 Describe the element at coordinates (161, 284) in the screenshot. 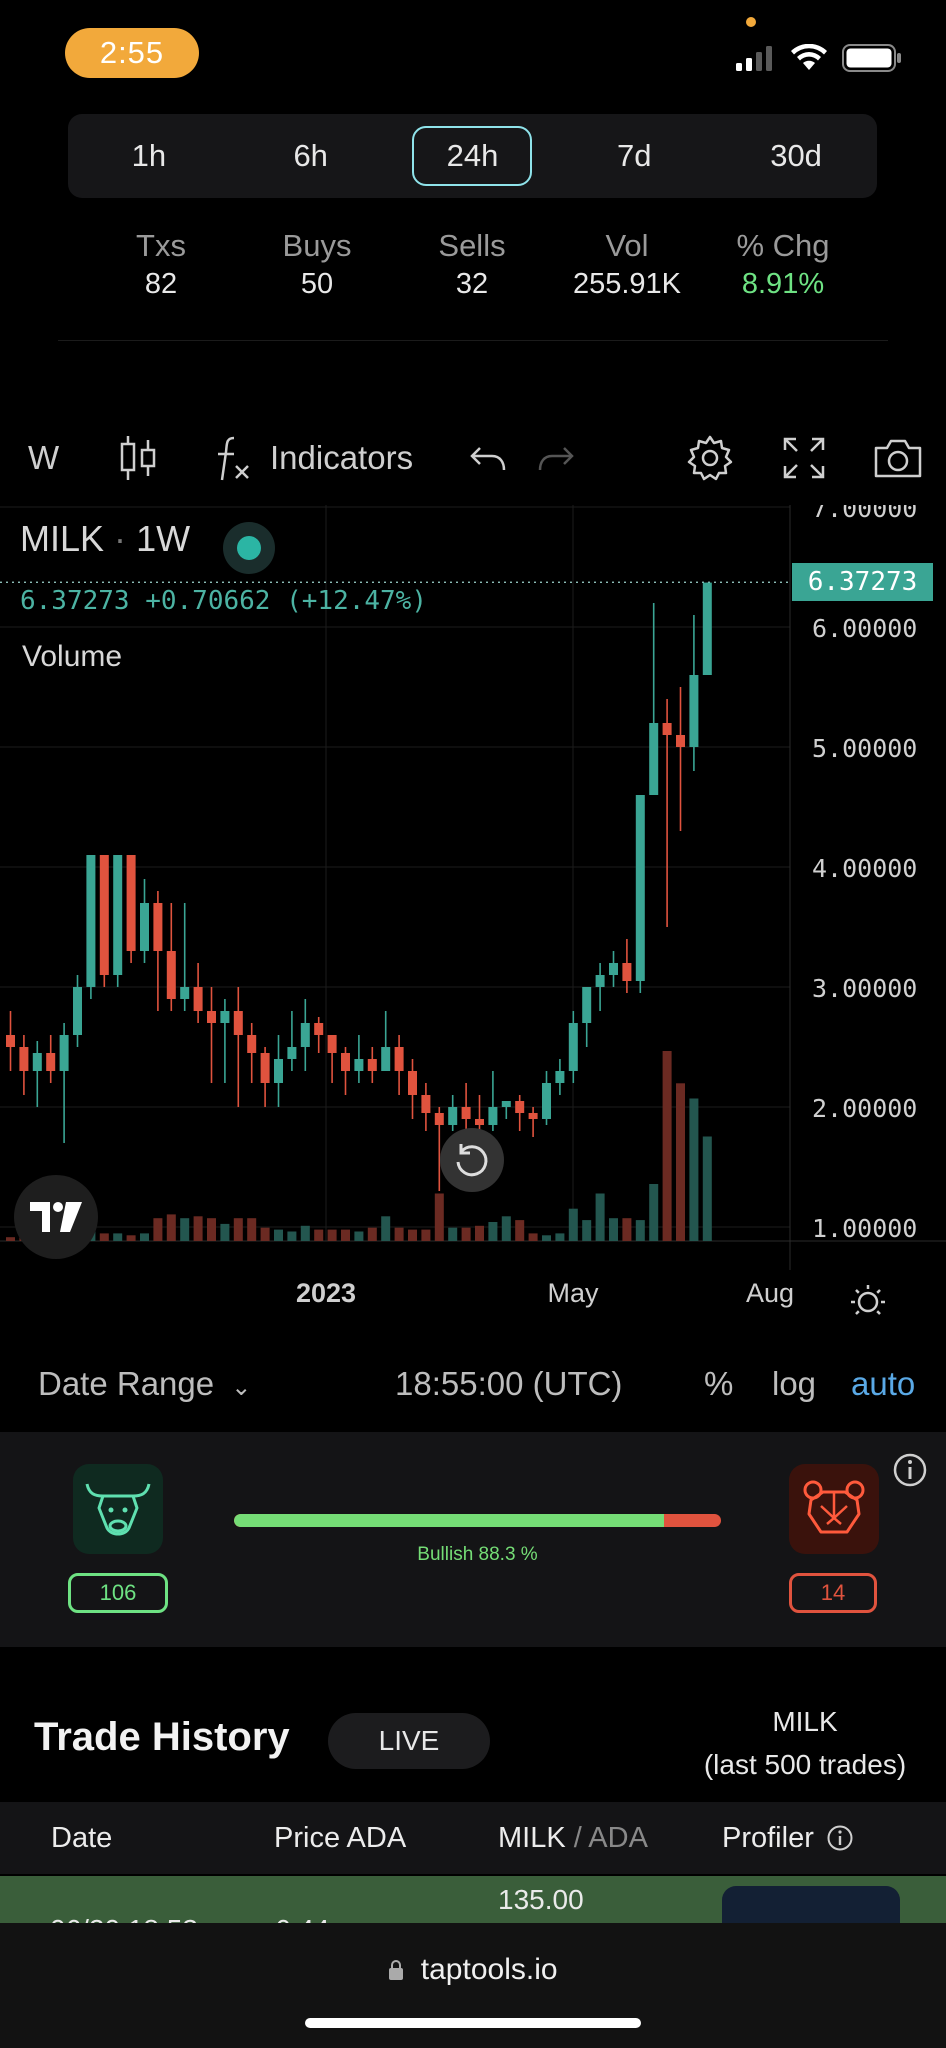

I see `stat-value: 82` at that location.